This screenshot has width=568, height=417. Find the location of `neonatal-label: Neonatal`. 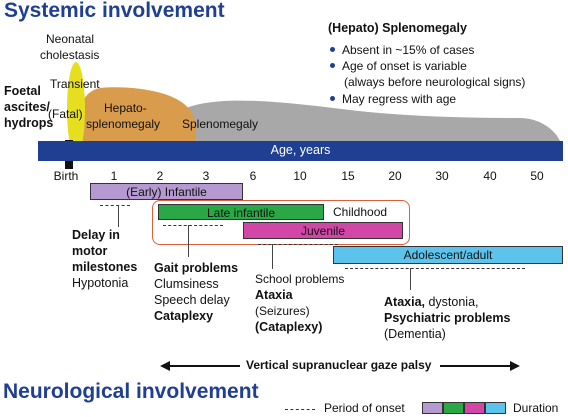

neonatal-label: Neonatal is located at coordinates (70, 39).